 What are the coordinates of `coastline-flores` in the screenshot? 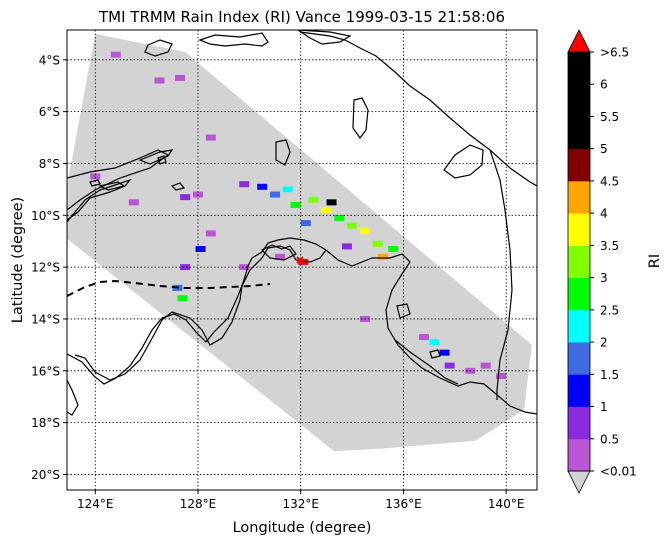 It's located at (99, 200).